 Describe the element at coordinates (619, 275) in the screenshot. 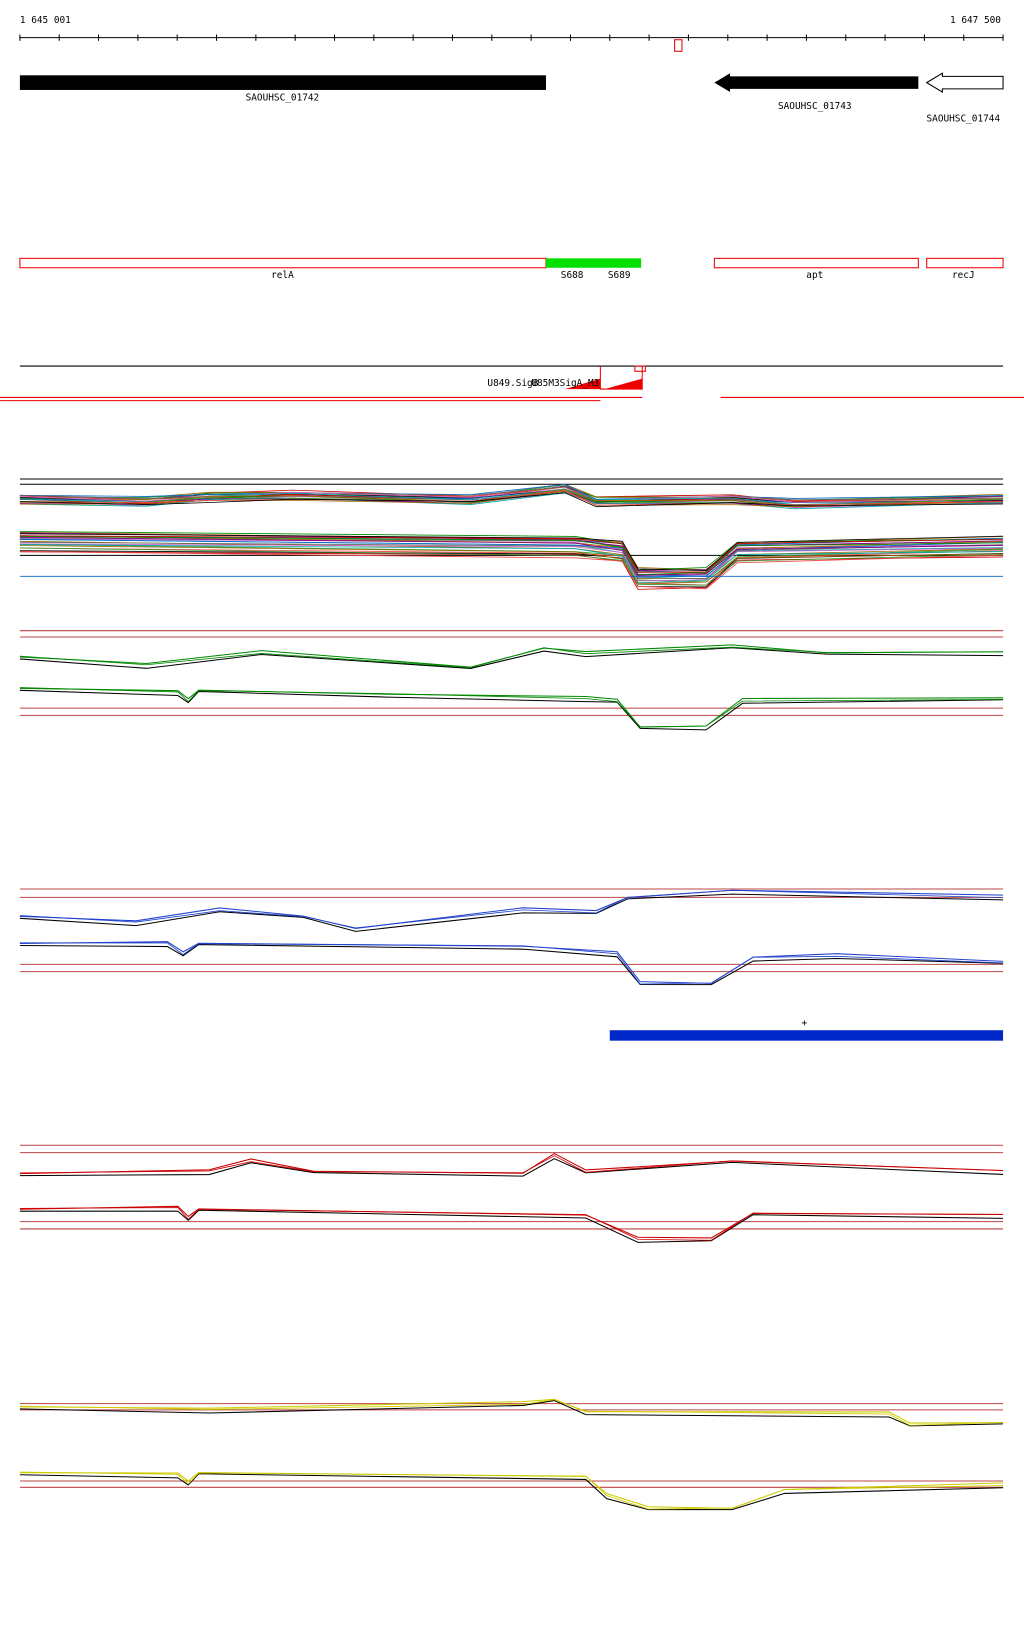

I see `feature-label: S689` at that location.